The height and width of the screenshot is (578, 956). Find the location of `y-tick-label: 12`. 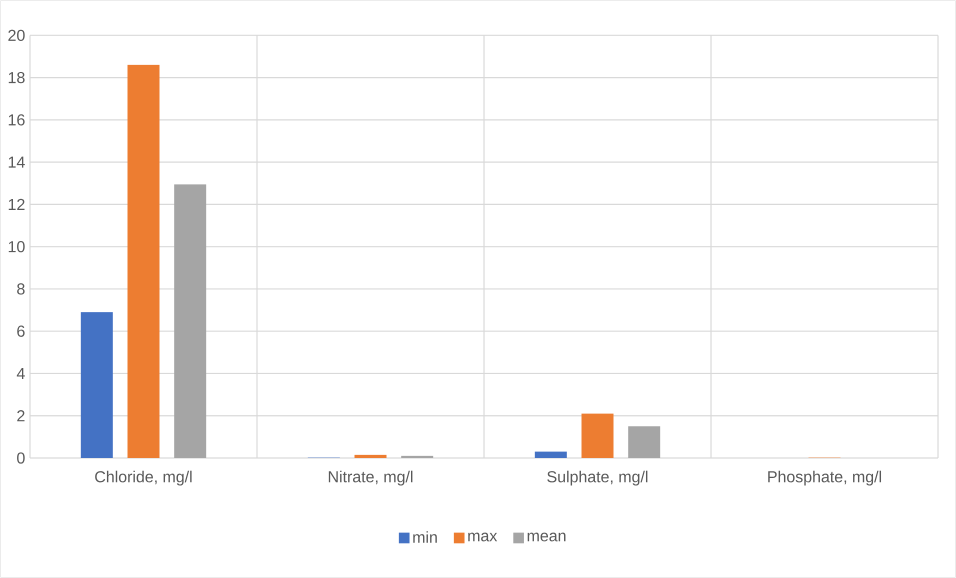

y-tick-label: 12 is located at coordinates (16, 204).